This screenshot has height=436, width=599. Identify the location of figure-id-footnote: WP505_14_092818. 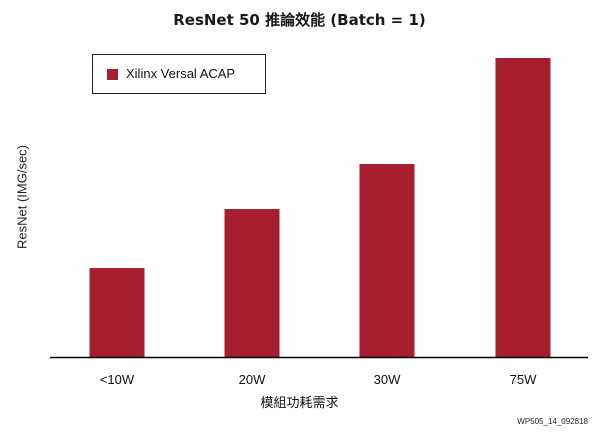
(552, 421).